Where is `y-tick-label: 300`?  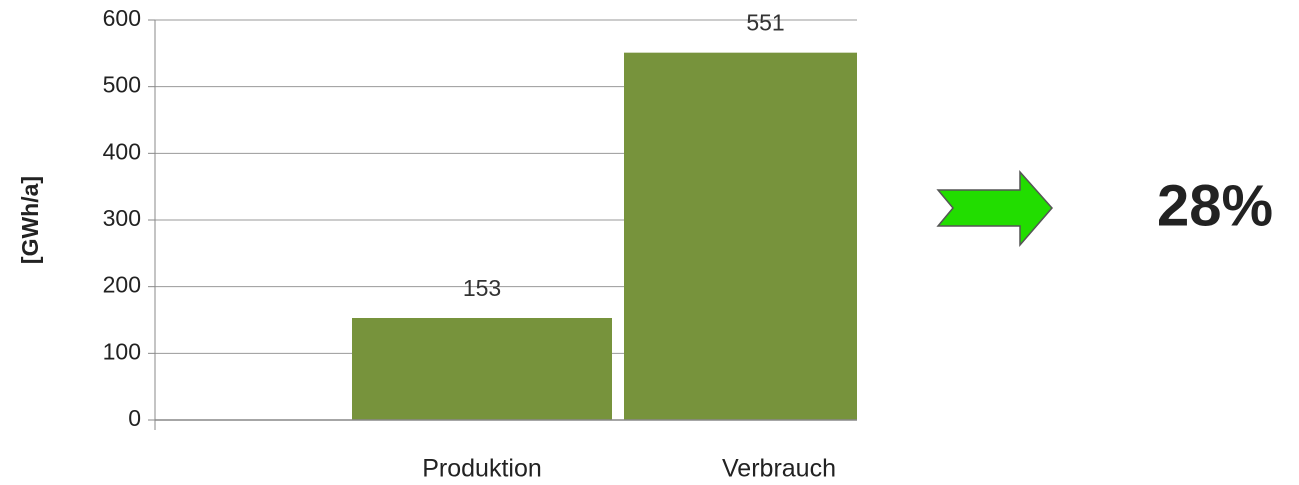 y-tick-label: 300 is located at coordinates (122, 218).